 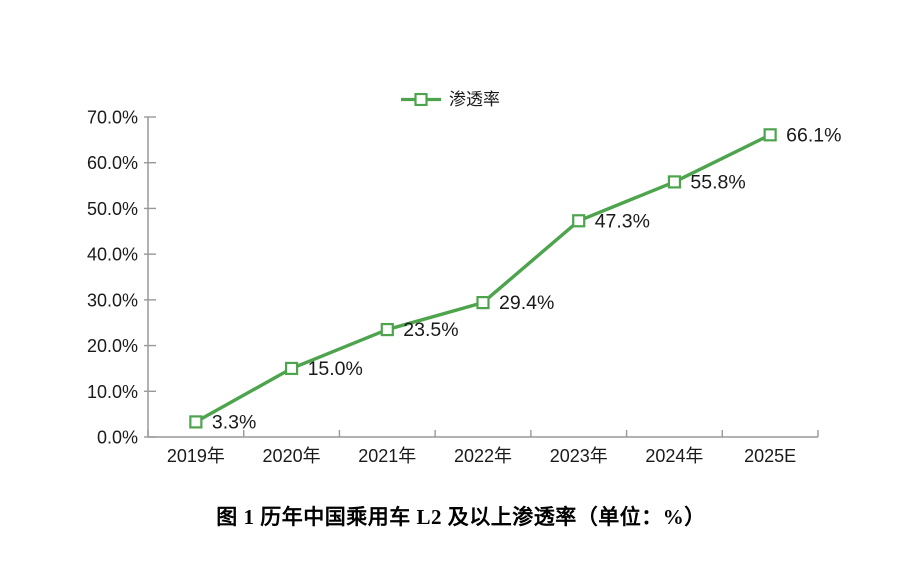 I want to click on y-tick-label: 40.0%, so click(x=112, y=255).